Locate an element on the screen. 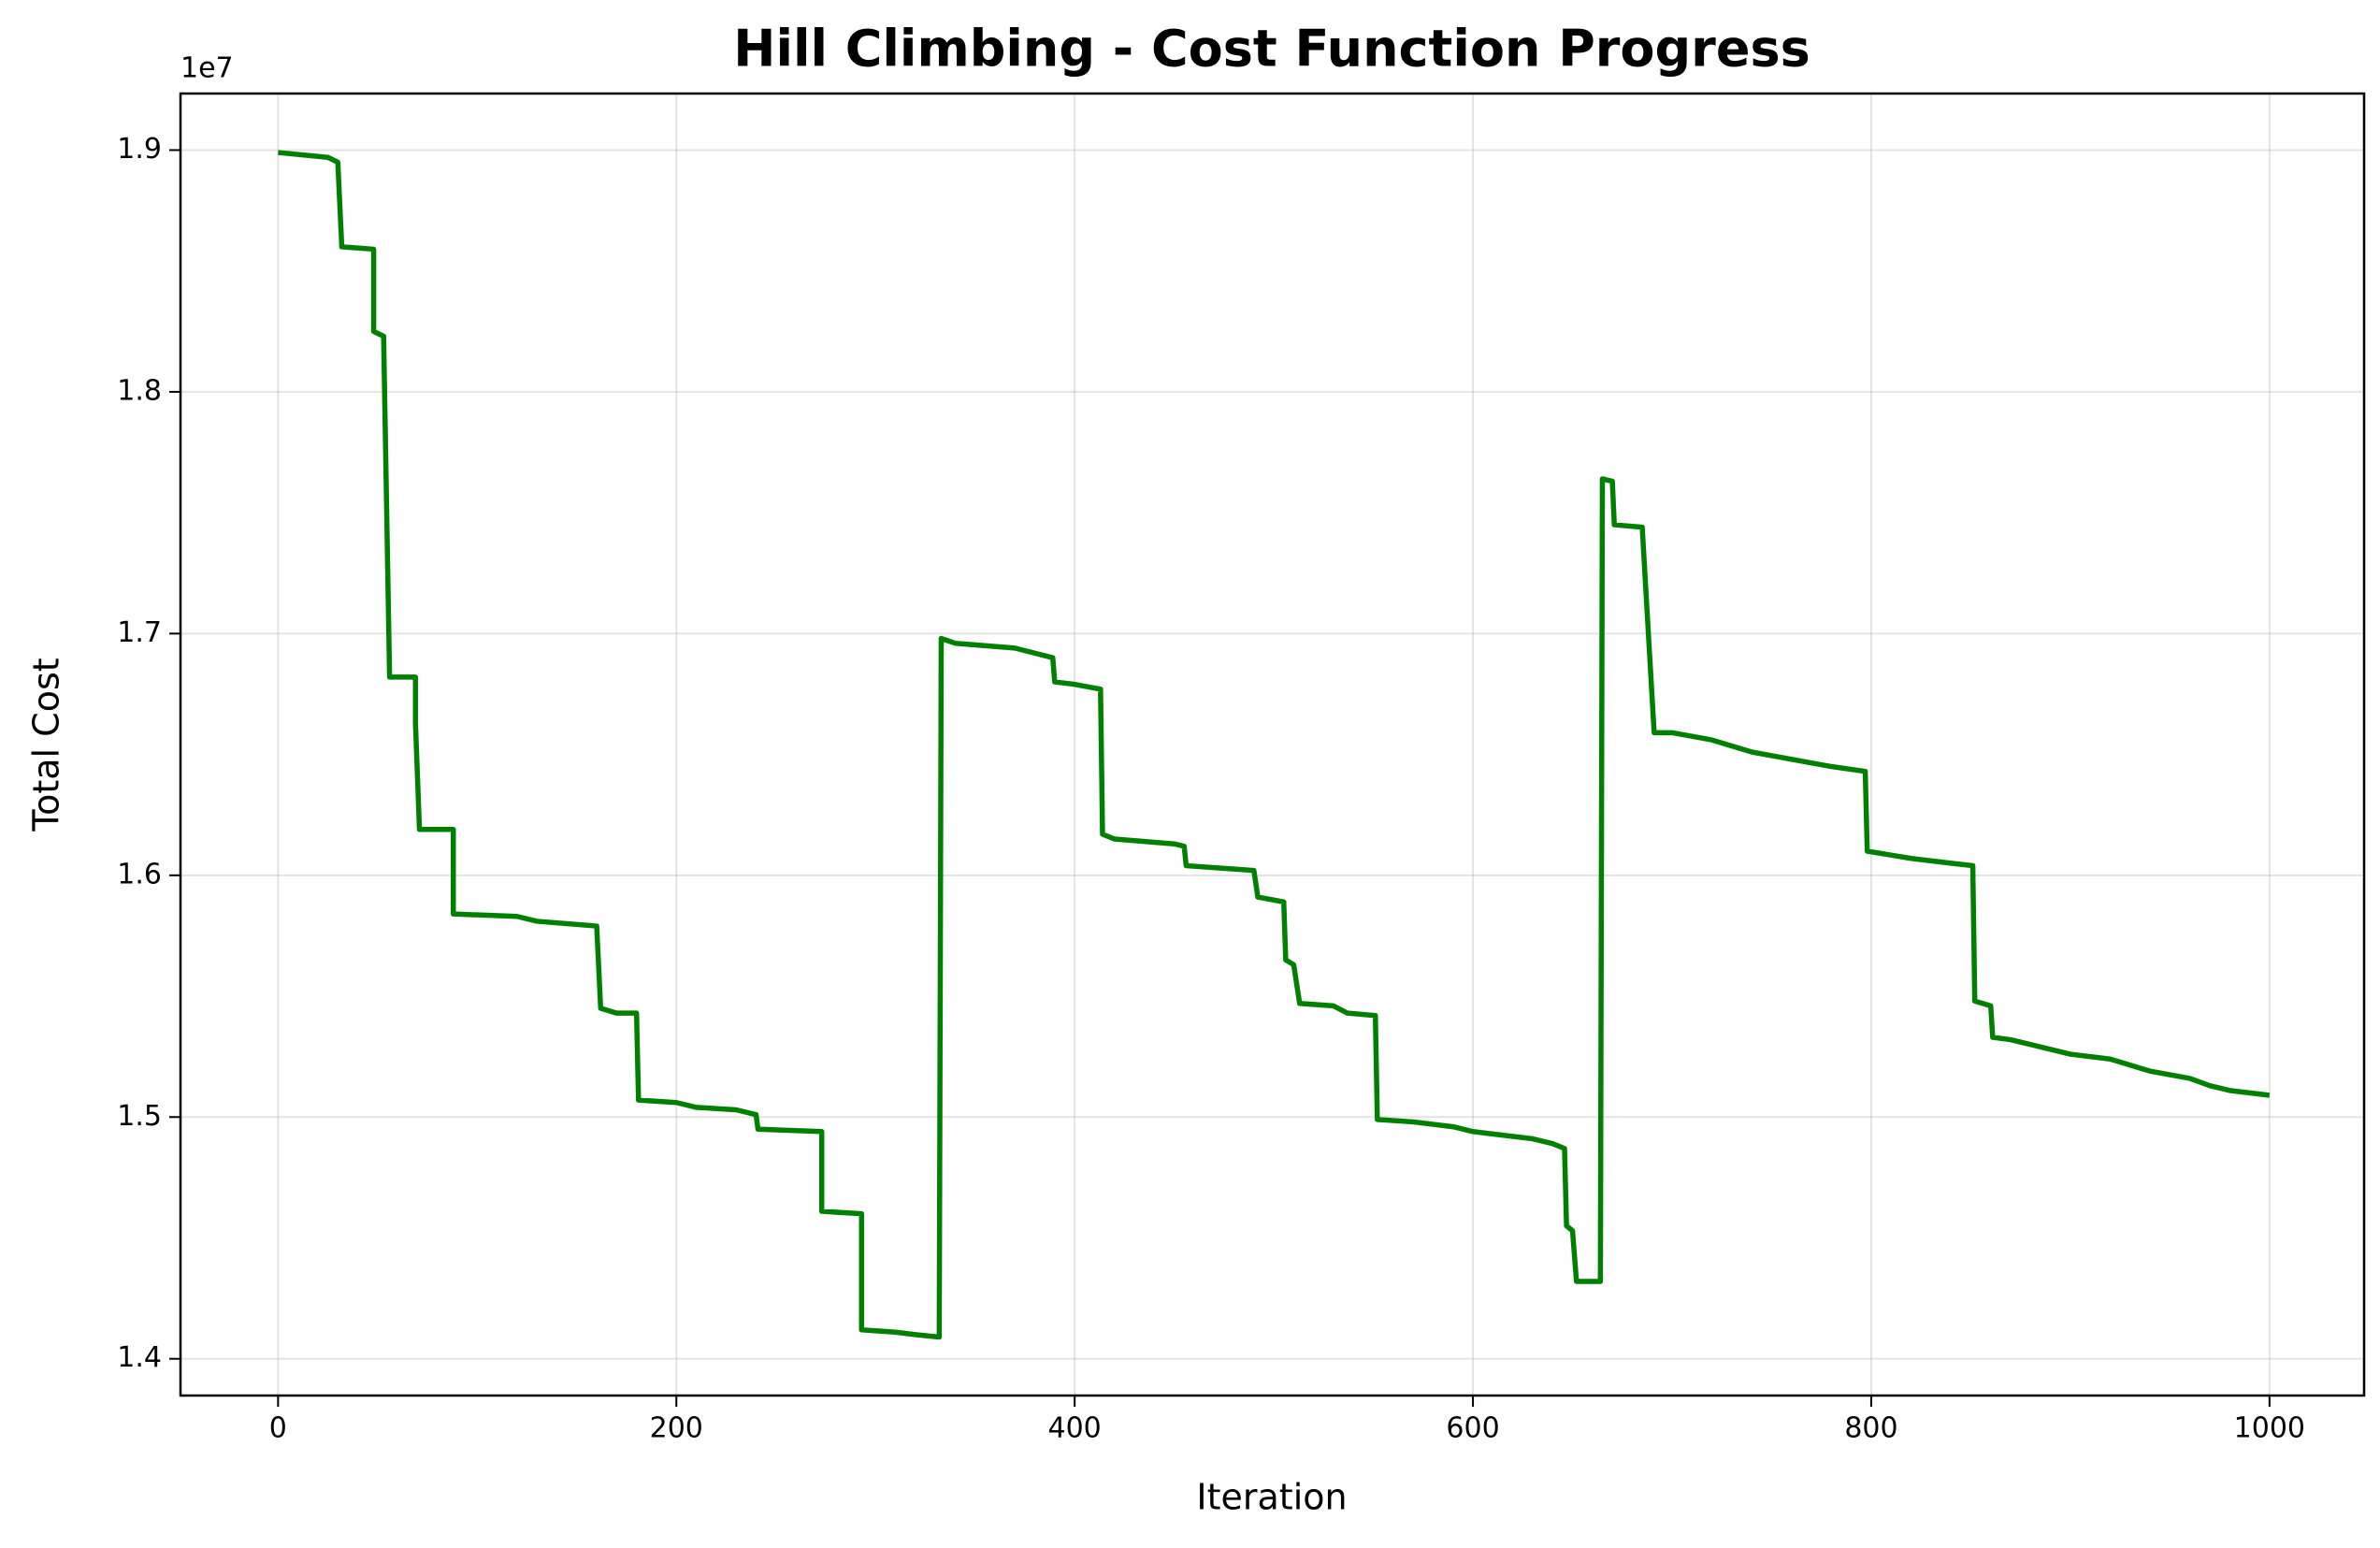 The height and width of the screenshot is (1548, 2380). x-tick-label: 600 is located at coordinates (1472, 1428).